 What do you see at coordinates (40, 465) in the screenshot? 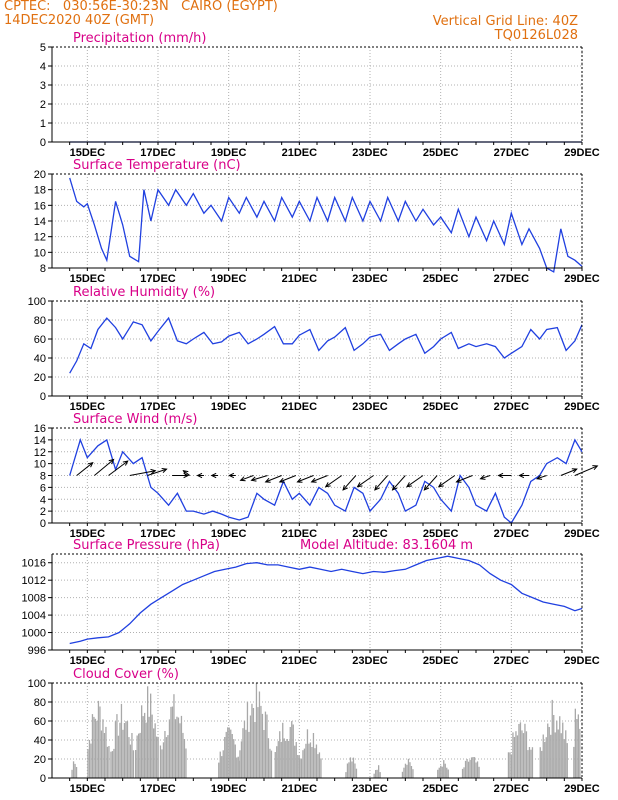
I see `y-tick-label: 10` at bounding box center [40, 465].